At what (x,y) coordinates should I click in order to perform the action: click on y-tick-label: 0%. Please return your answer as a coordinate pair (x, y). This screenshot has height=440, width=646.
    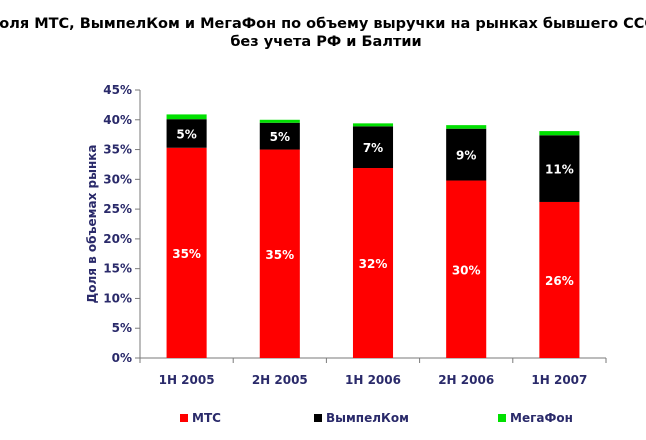
    Looking at the image, I should click on (122, 358).